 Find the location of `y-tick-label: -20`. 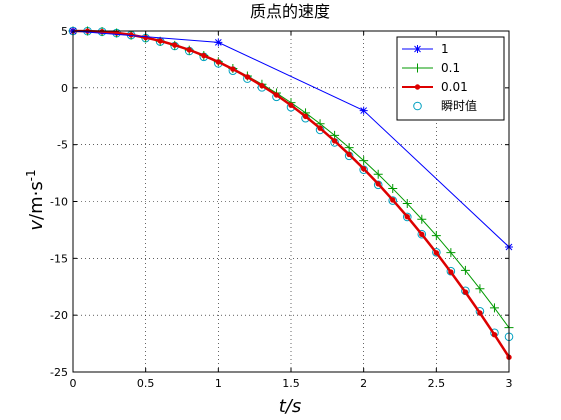

y-tick-label: -20 is located at coordinates (59, 315).